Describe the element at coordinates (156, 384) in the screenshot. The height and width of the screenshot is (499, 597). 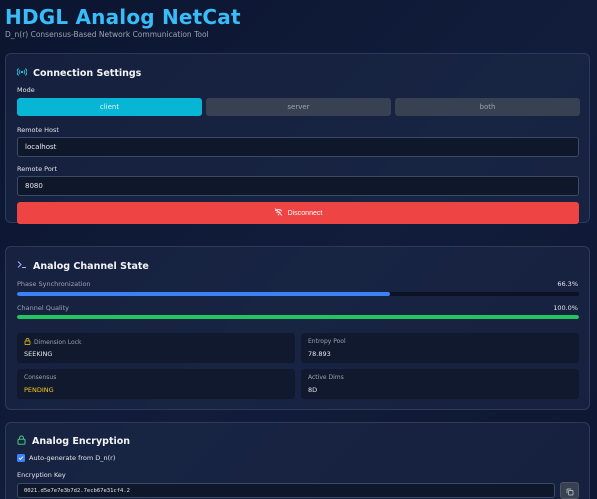
I see `consensus-stat: Consensus PENDING` at that location.